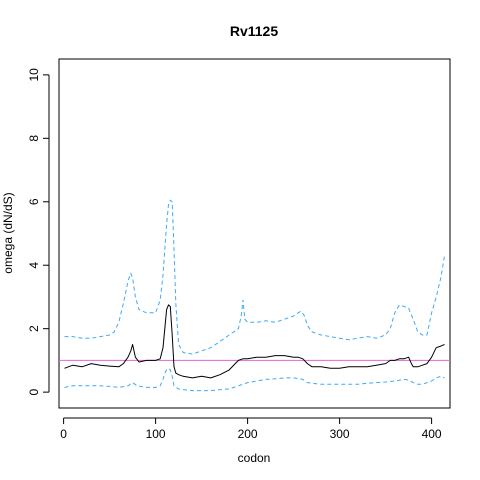  Describe the element at coordinates (156, 434) in the screenshot. I see `x-tick-label: 100` at that location.